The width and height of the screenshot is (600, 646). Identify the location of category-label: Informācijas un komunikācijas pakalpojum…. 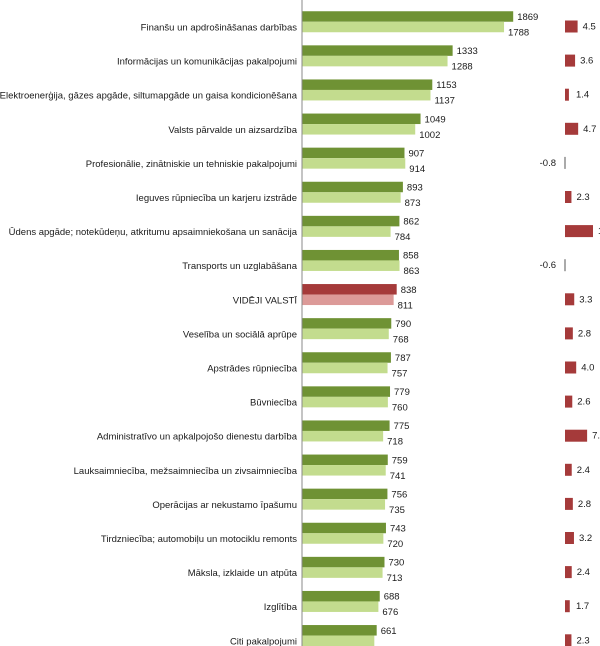
(207, 62).